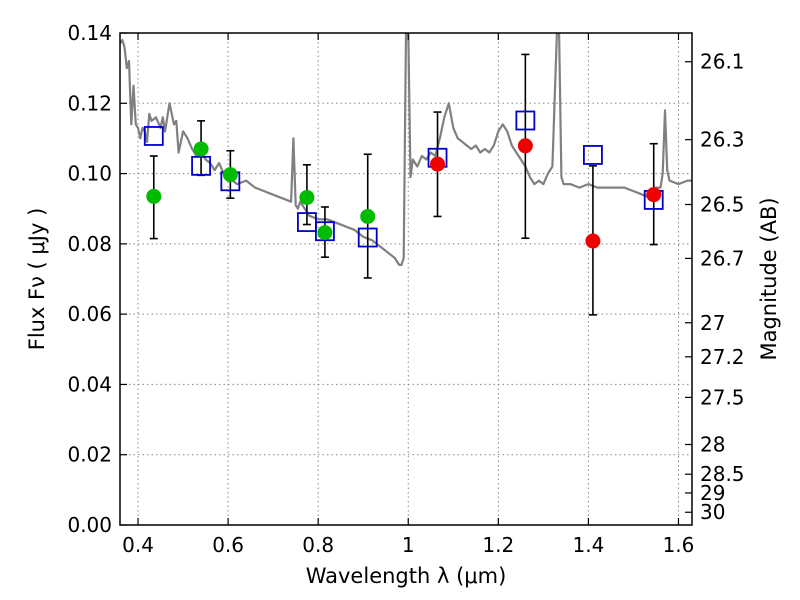  What do you see at coordinates (498, 545) in the screenshot?
I see `x-tick-label: 1.2` at bounding box center [498, 545].